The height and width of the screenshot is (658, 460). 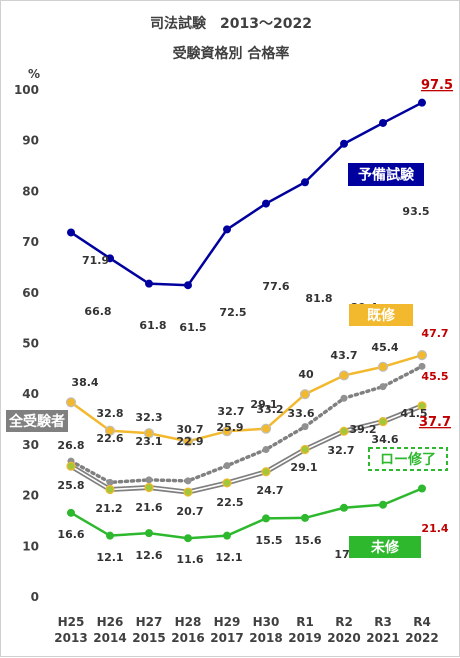 I want to click on x-tick-label-year: 2020, so click(x=343, y=638).